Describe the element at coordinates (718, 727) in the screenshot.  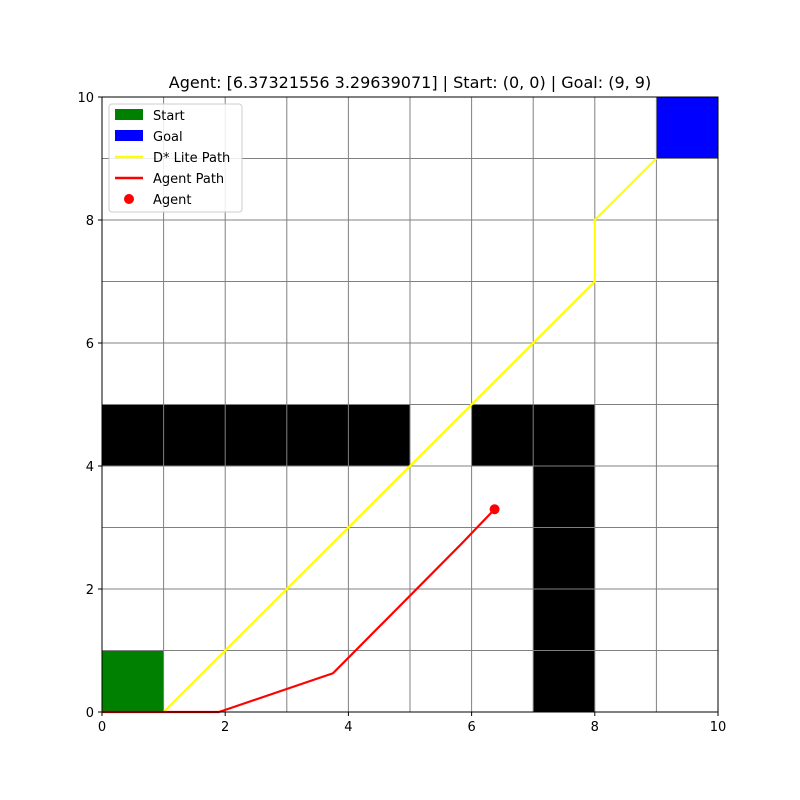
I see `x-tick-label-10: 10` at that location.